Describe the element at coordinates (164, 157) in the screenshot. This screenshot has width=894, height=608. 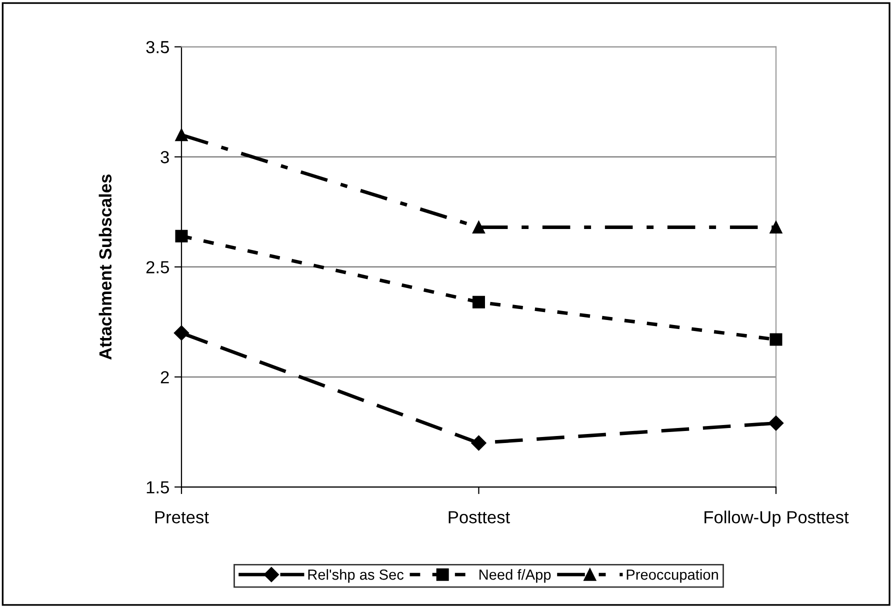
I see `y-tick-label: 3` at that location.